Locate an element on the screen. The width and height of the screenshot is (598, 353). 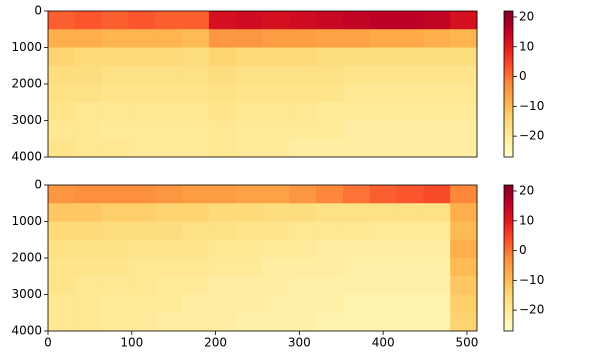
y-tick-label: 1000 is located at coordinates (26, 47).